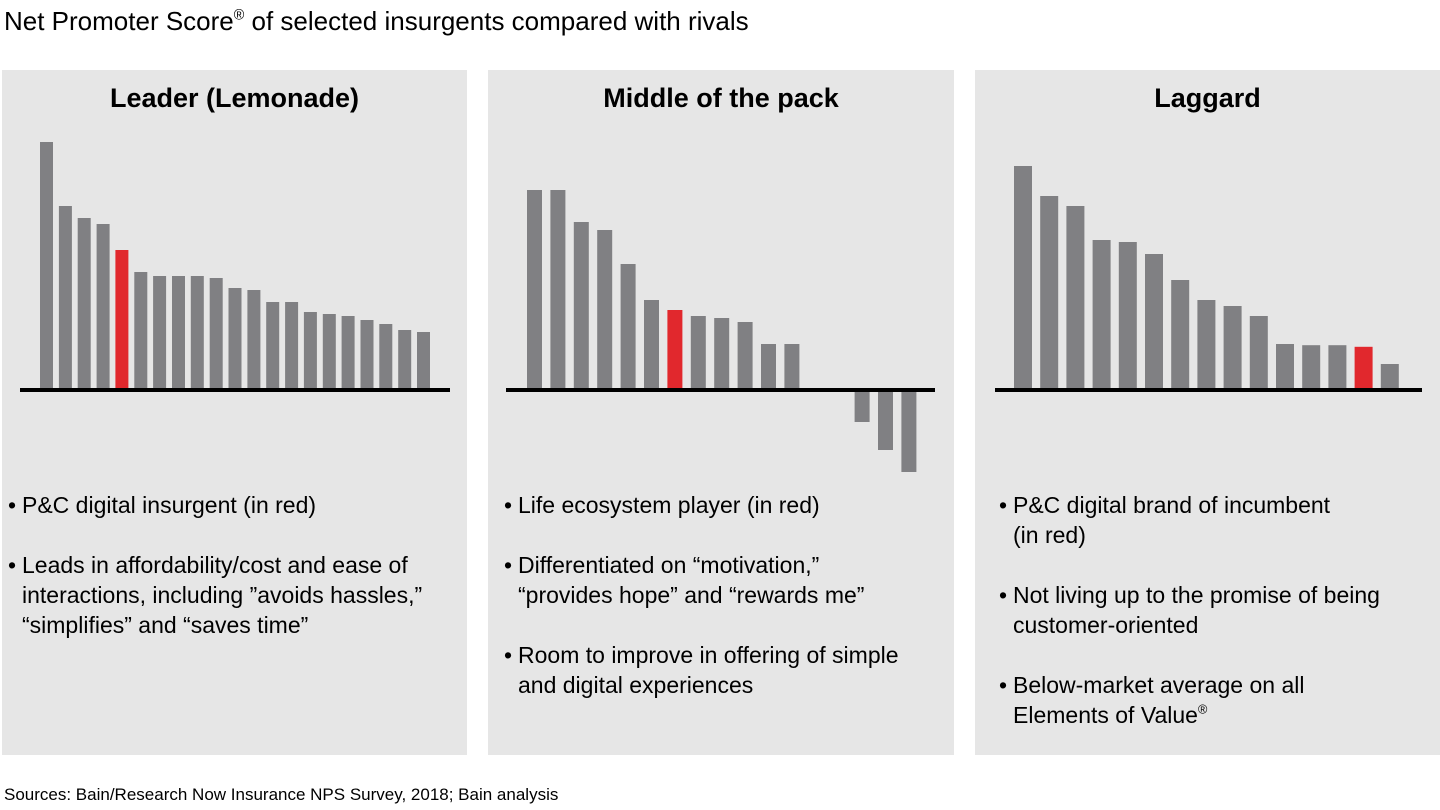 The width and height of the screenshot is (1440, 810). I want to click on bullet-line: “simplifies” and “saves time”, so click(215, 625).